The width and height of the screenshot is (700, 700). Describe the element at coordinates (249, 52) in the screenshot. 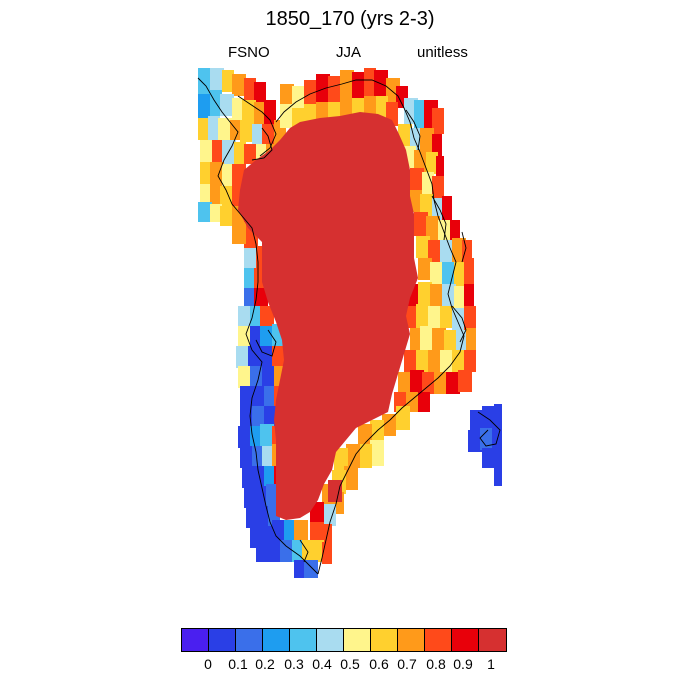

I see `variable-label: FSNO` at that location.